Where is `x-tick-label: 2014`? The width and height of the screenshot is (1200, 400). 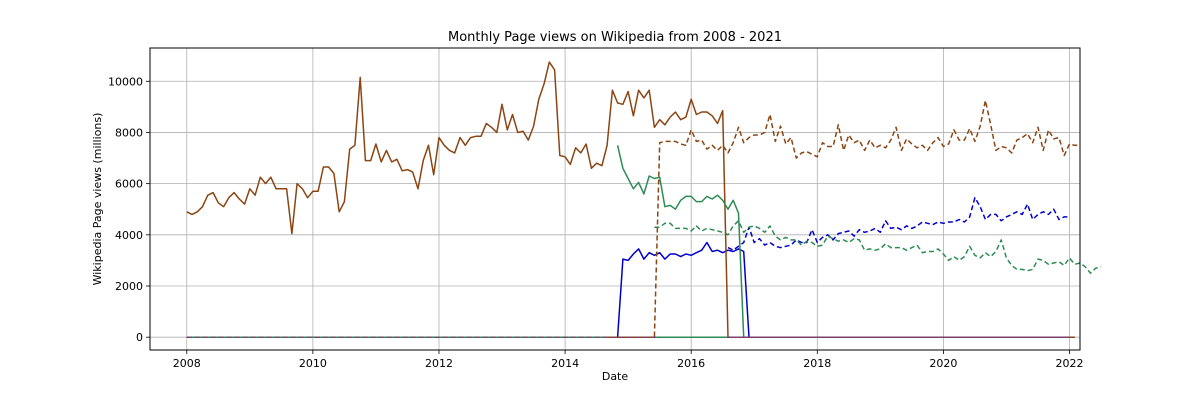
x-tick-label: 2014 is located at coordinates (565, 363).